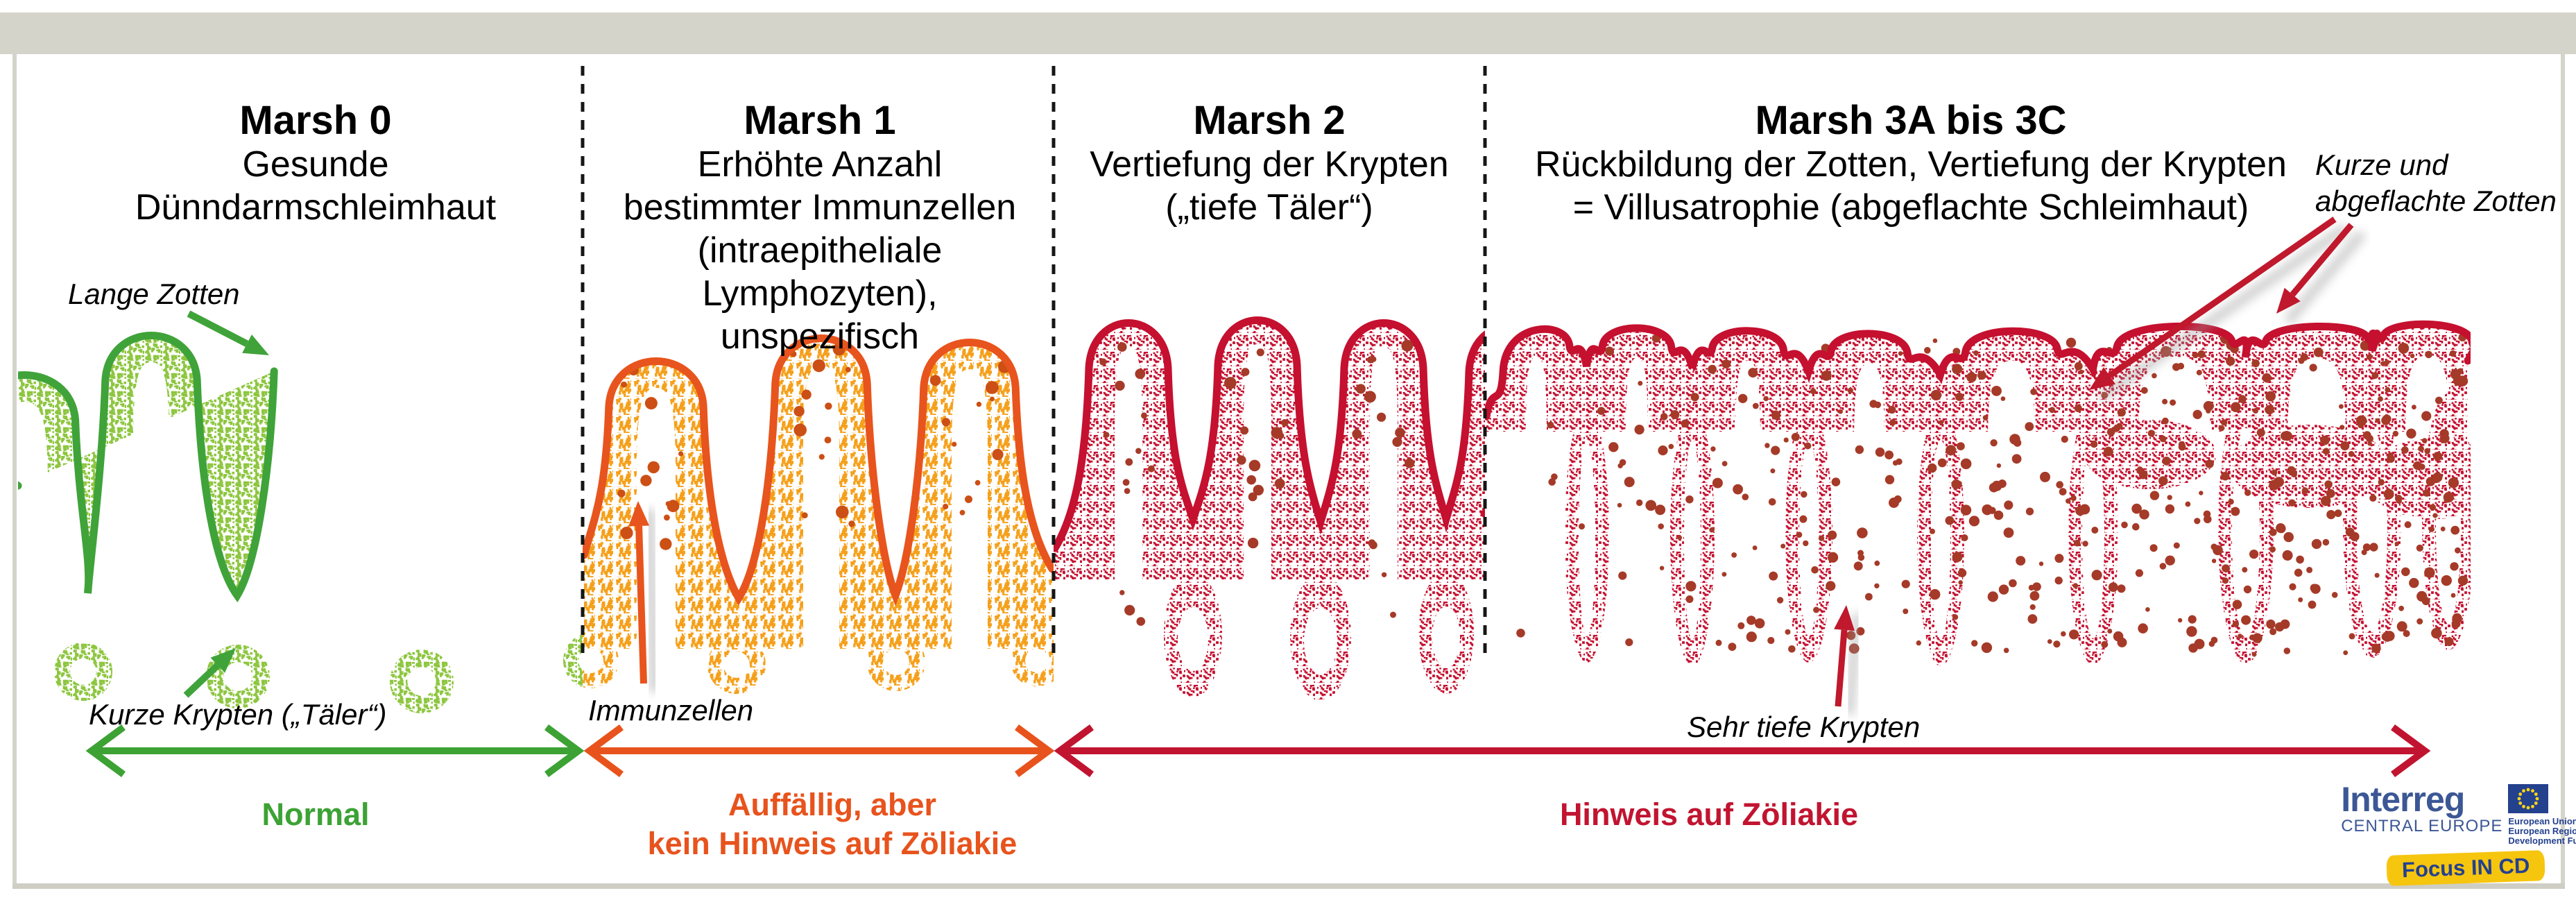  Describe the element at coordinates (2436, 183) in the screenshot. I see `annotation-kurze-abgeflachte-zotten: Kurze und abgeflachte Zotten` at that location.